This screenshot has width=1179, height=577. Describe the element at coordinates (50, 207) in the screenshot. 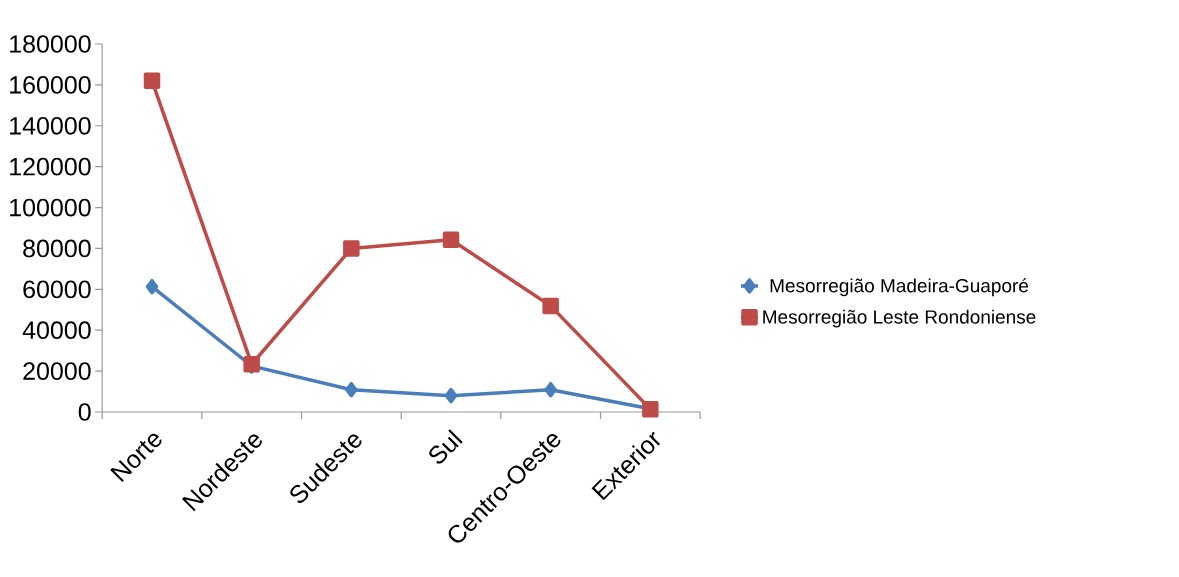

I see `y-tick-label: 100000` at that location.